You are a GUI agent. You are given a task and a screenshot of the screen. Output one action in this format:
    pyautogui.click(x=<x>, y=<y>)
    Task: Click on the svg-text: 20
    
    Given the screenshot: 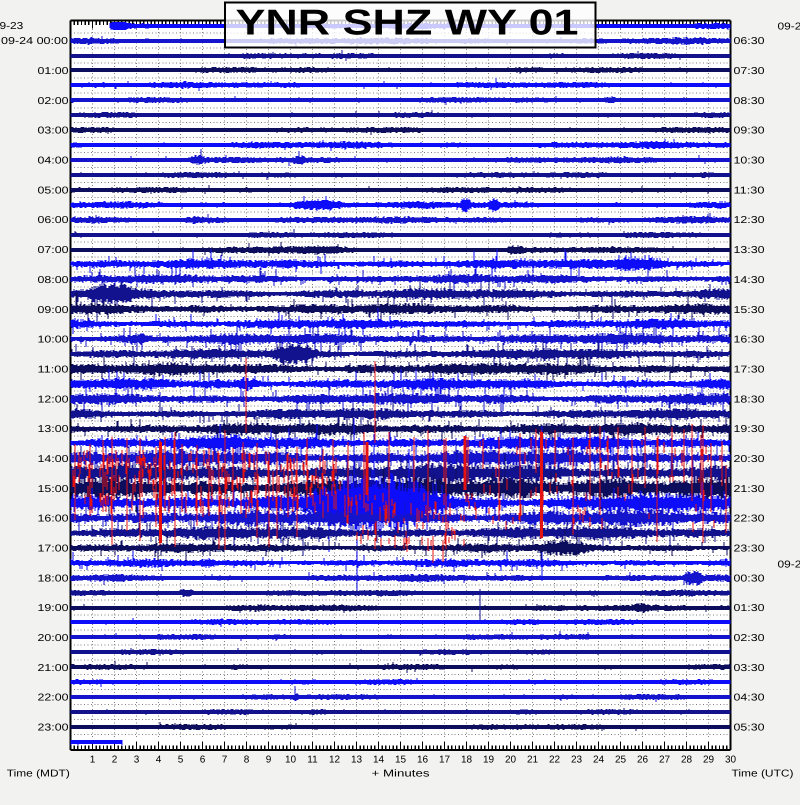 What is the action you would take?
    pyautogui.click(x=511, y=759)
    